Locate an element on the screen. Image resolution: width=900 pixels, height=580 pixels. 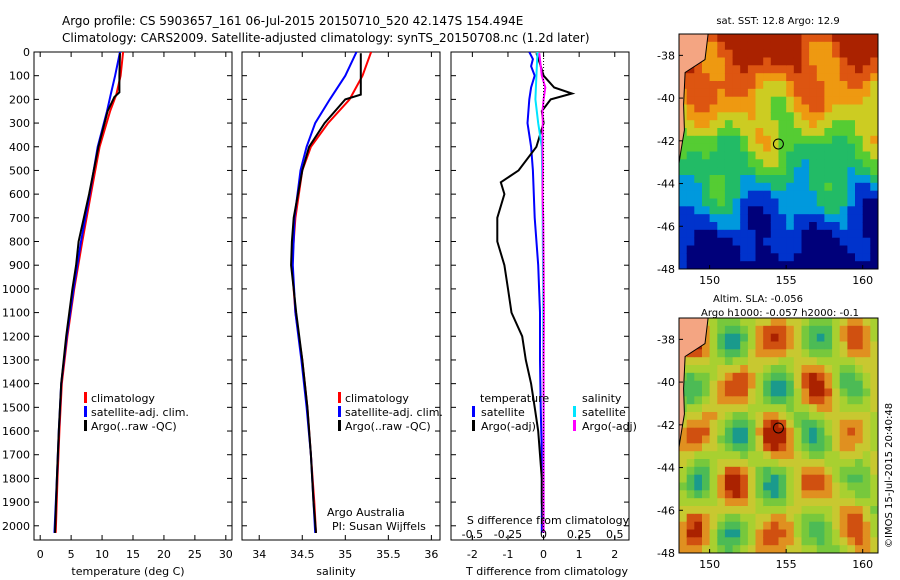
legend-swatch-t-argo is located at coordinates (473, 425).